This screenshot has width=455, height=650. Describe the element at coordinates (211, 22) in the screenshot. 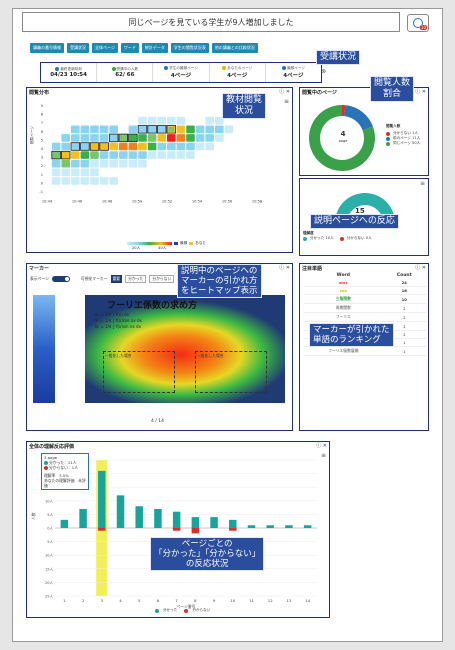

I see `banner-message: 同じページを見ている学生が9人増加しました` at that location.